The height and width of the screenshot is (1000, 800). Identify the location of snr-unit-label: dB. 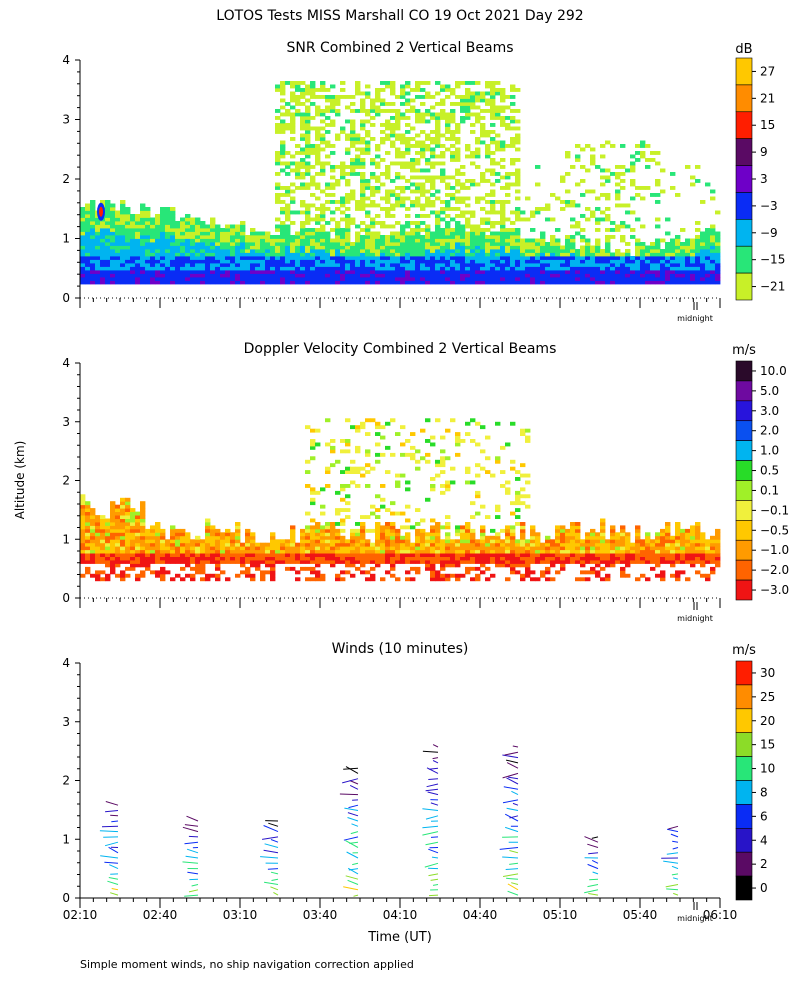
(743, 49).